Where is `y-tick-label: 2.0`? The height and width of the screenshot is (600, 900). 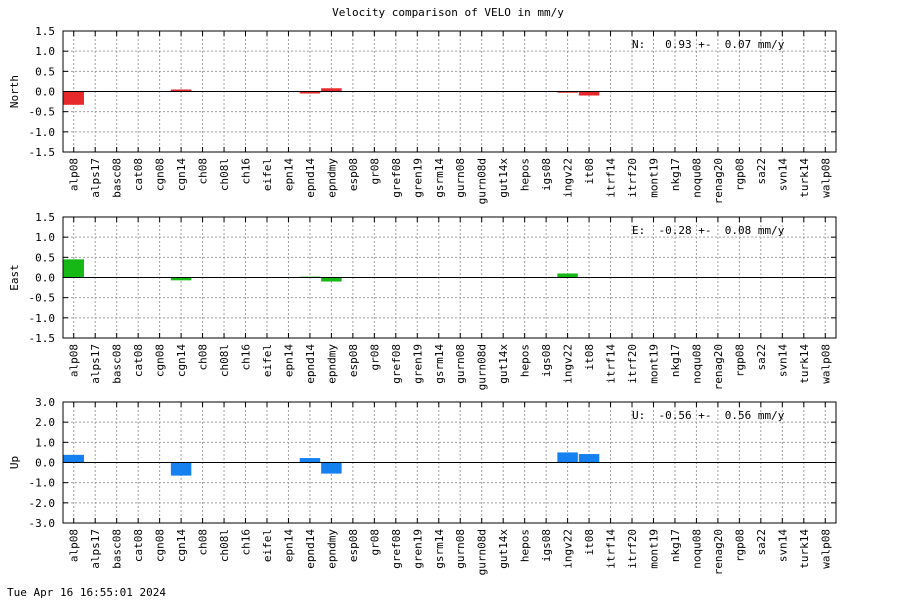
y-tick-label: 2.0 is located at coordinates (45, 422).